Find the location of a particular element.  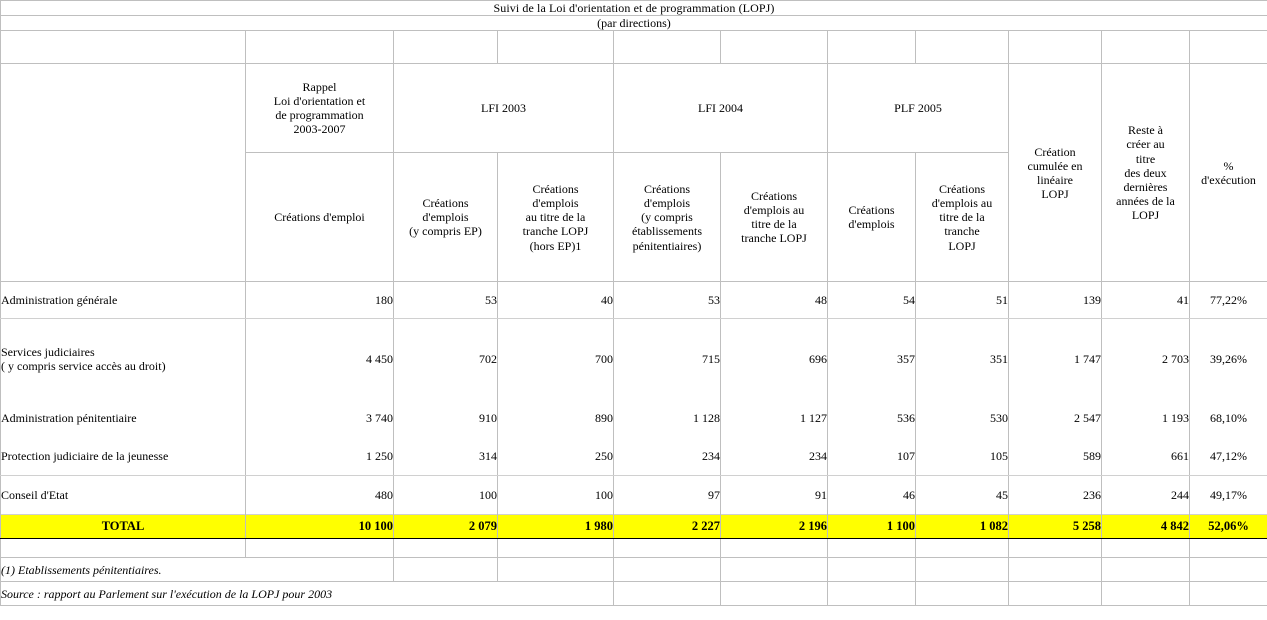

cell-lfi2004-b: 1 127 is located at coordinates (774, 418).